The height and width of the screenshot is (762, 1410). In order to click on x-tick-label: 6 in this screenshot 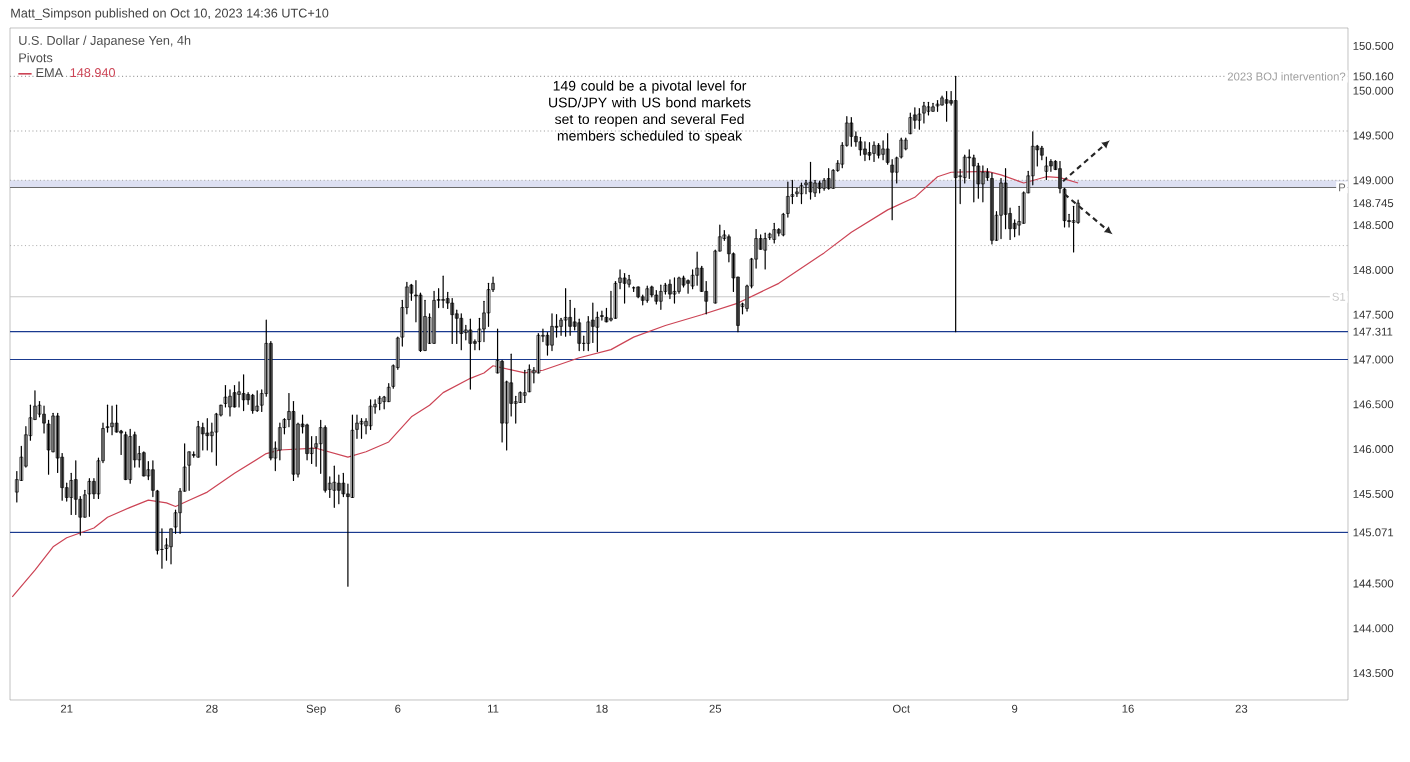, I will do `click(398, 708)`.